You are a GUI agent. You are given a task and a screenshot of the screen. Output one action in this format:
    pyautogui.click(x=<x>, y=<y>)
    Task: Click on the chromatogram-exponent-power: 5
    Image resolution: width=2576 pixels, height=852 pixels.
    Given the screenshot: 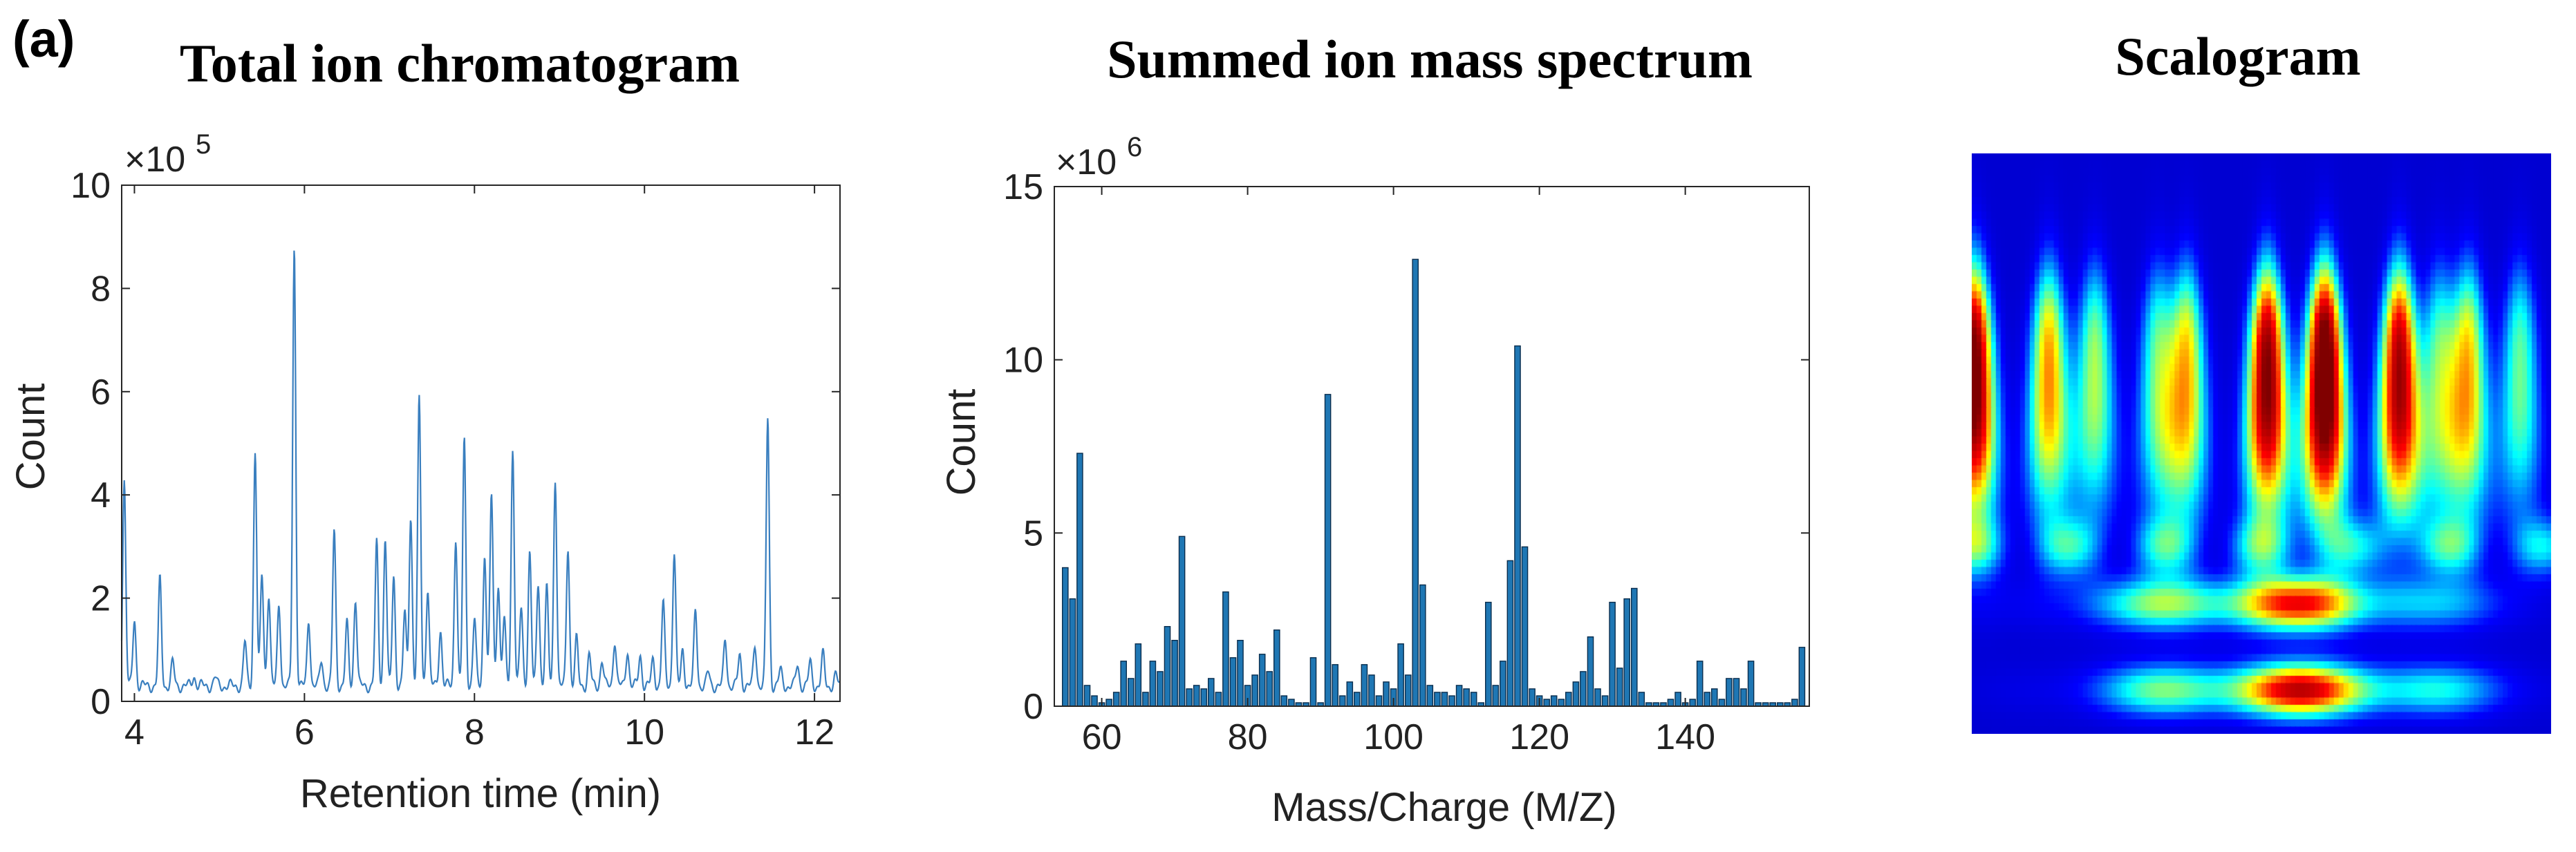 What is the action you would take?
    pyautogui.click(x=203, y=144)
    